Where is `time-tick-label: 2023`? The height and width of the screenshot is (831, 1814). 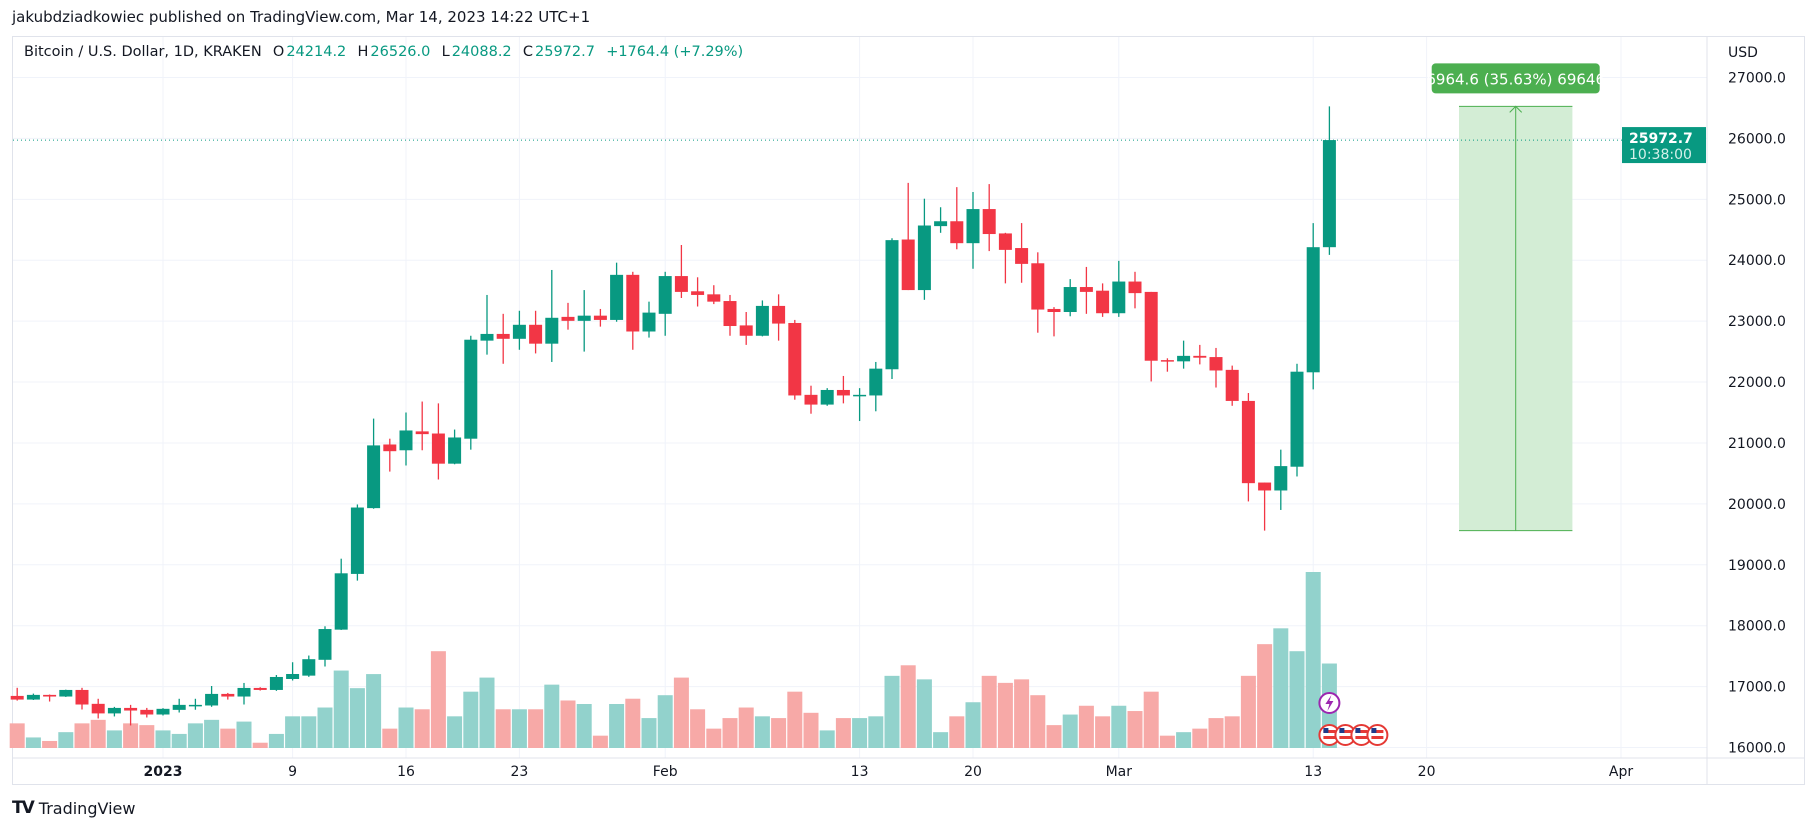 time-tick-label: 2023 is located at coordinates (163, 772).